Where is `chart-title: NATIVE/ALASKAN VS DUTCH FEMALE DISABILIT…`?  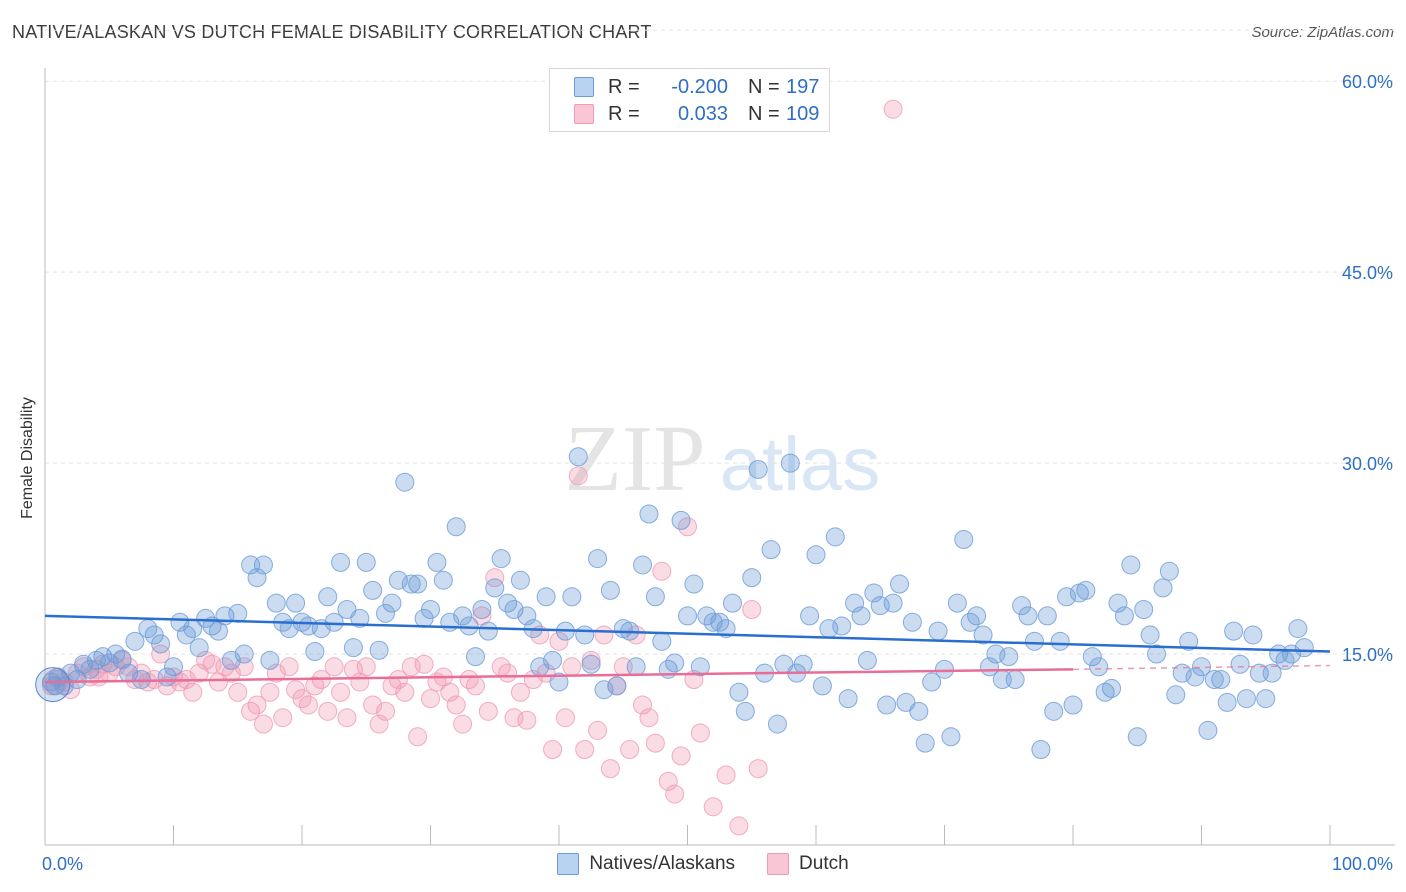 chart-title: NATIVE/ALASKAN VS DUTCH FEMALE DISABILIT… is located at coordinates (332, 32).